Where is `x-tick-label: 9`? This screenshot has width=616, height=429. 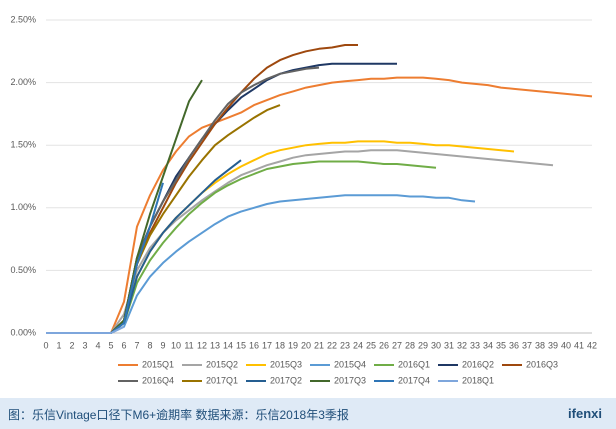 x-tick-label: 9 is located at coordinates (162, 345).